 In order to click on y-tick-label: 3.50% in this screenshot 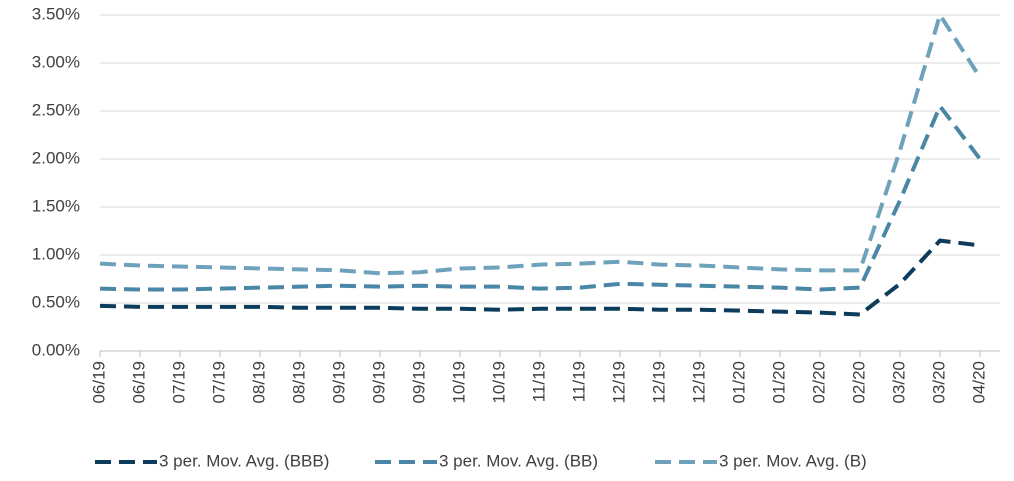, I will do `click(56, 13)`.